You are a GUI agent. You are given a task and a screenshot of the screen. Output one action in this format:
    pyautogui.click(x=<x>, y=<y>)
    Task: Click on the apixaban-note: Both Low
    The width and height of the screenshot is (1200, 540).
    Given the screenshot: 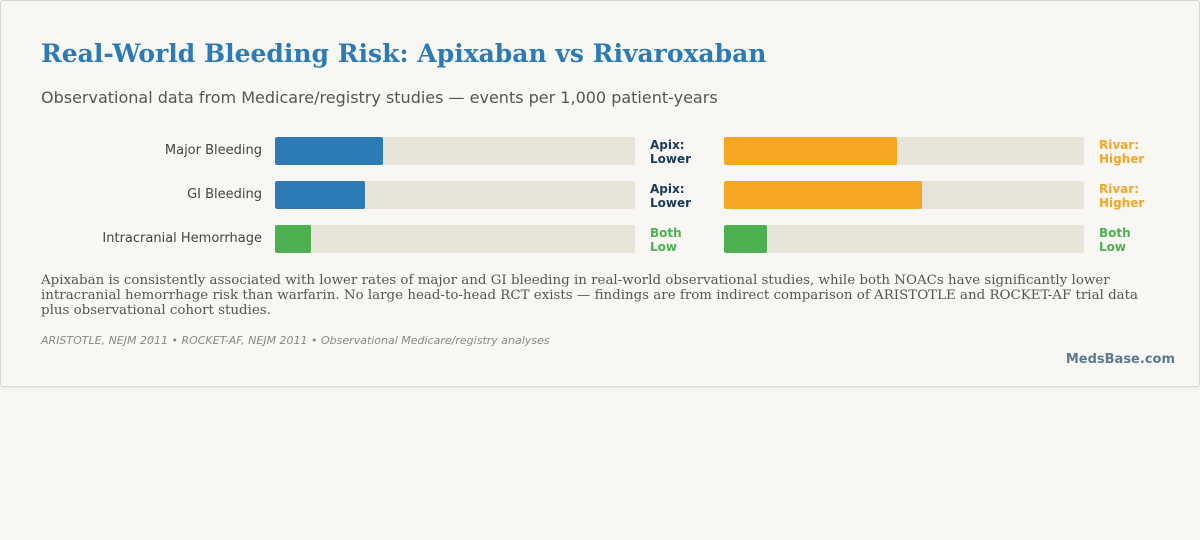 What is the action you would take?
    pyautogui.click(x=666, y=240)
    